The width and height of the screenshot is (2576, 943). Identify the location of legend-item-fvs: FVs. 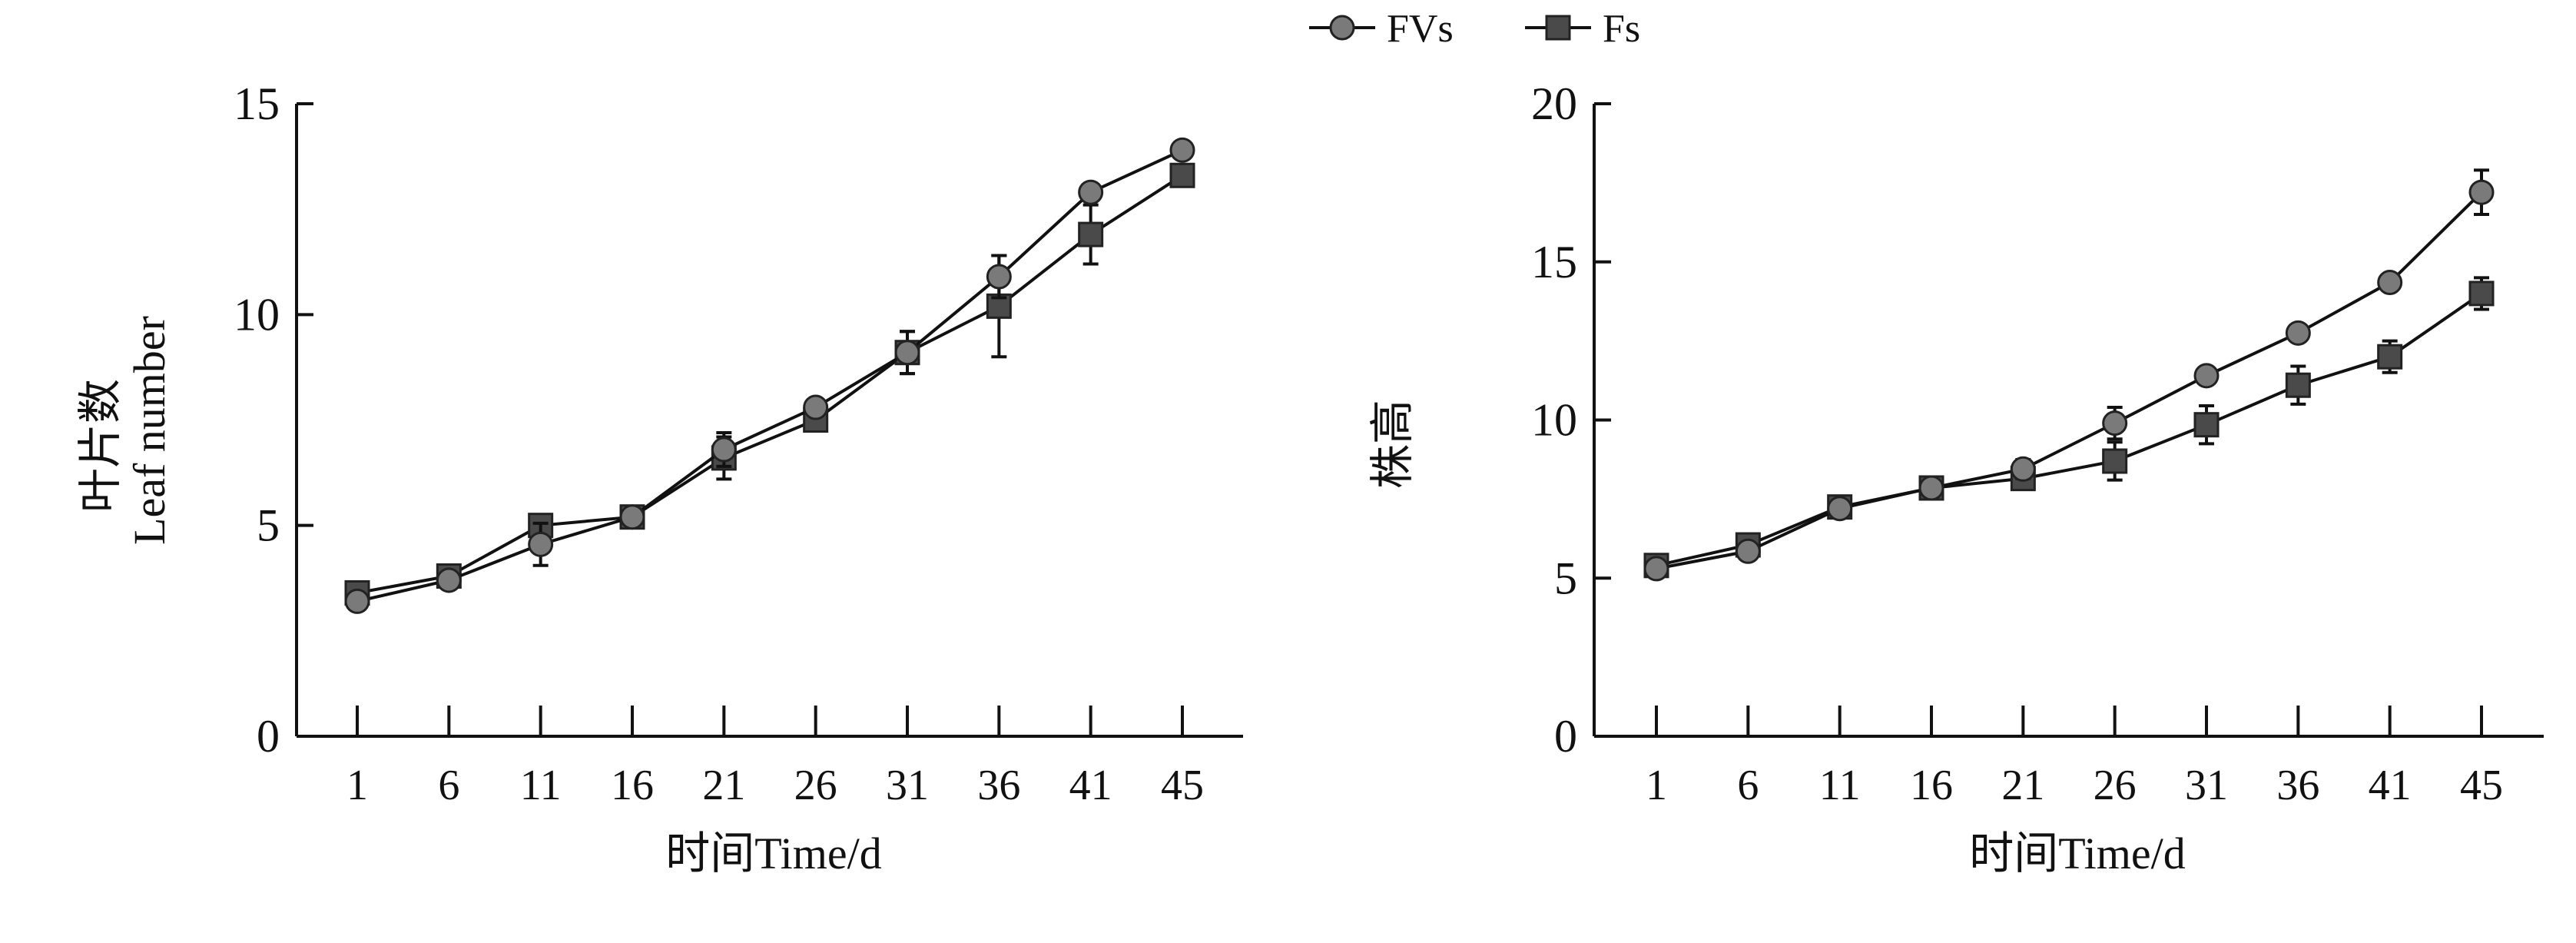
(1381, 29).